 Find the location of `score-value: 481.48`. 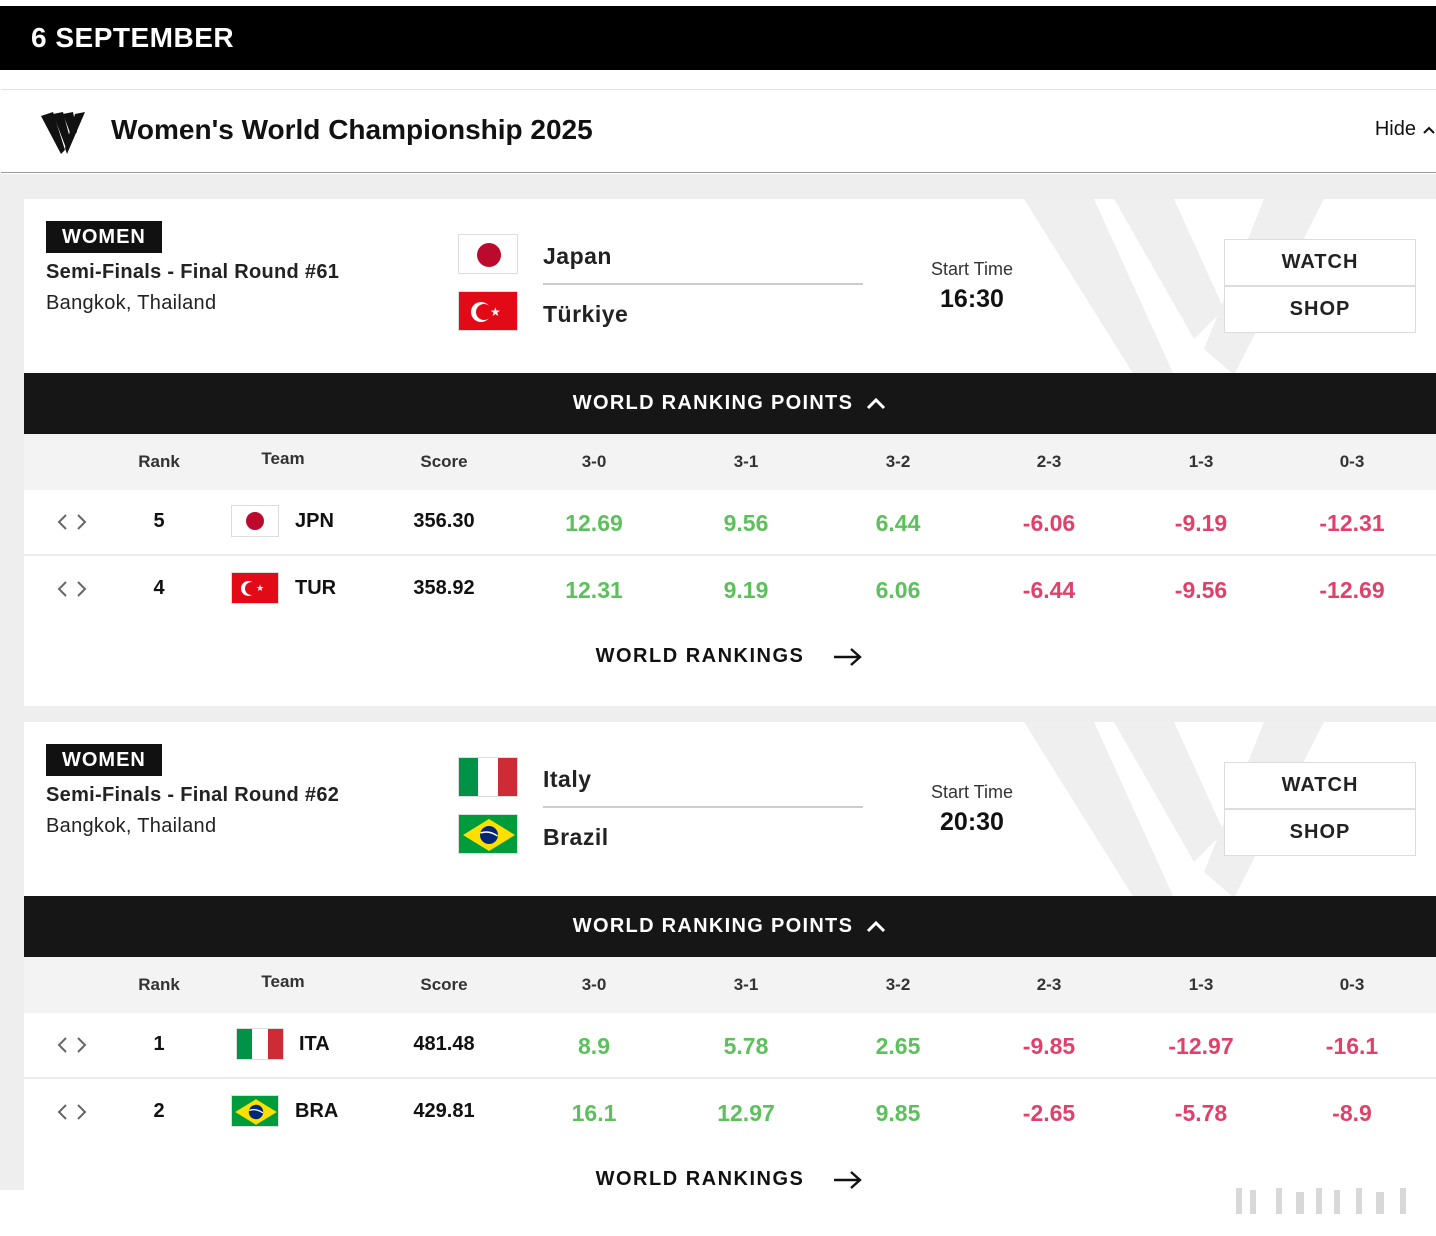

score-value: 481.48 is located at coordinates (444, 1044).